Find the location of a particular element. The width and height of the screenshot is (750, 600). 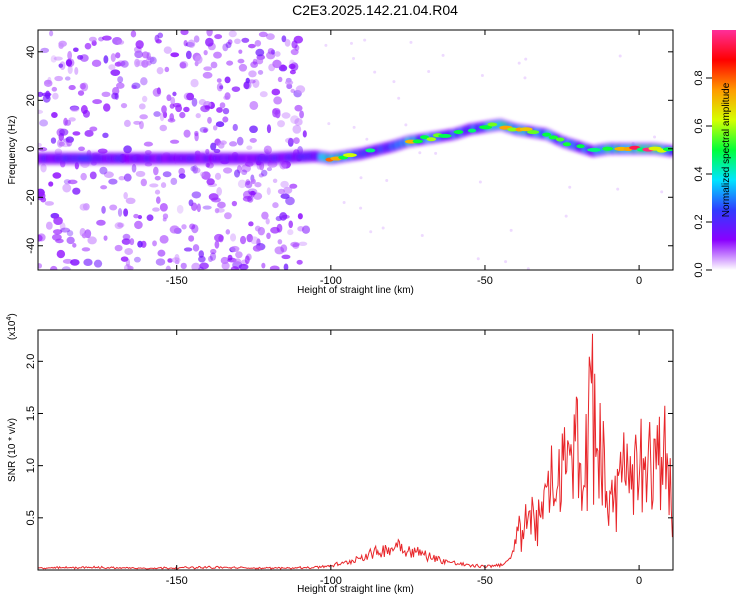

x-tick-label: -150 is located at coordinates (177, 281).